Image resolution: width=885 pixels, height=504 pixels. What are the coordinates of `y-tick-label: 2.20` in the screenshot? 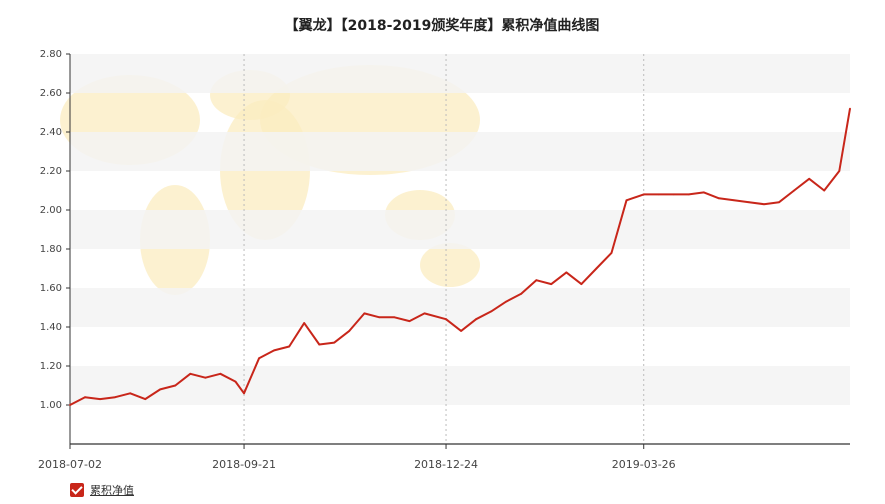 It's located at (51, 171).